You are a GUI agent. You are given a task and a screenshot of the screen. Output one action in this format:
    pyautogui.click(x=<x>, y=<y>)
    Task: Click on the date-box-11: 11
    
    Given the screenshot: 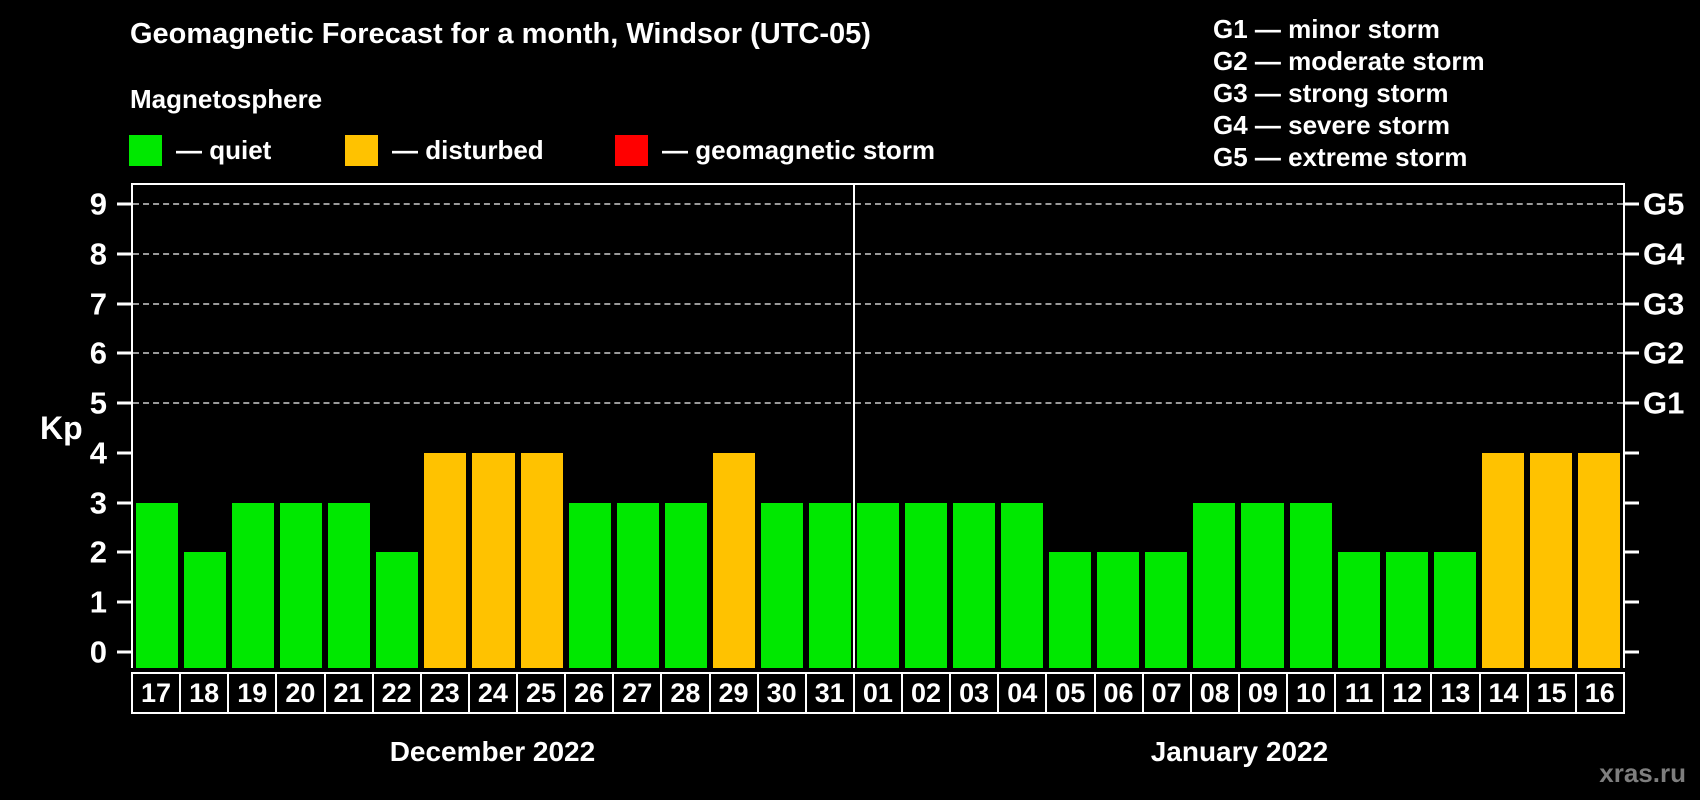 What is the action you would take?
    pyautogui.click(x=1359, y=693)
    